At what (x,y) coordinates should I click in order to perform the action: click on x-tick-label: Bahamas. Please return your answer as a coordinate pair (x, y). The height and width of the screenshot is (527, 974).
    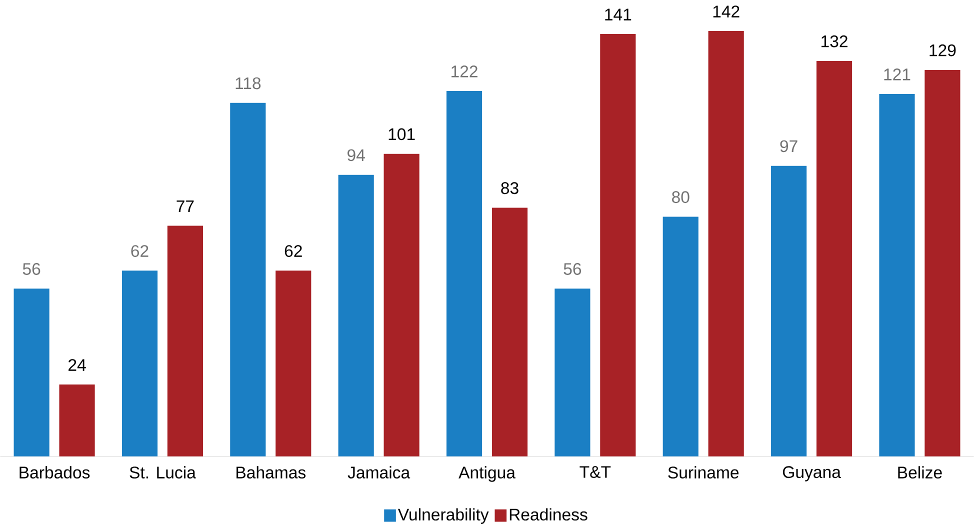
    Looking at the image, I should click on (271, 472).